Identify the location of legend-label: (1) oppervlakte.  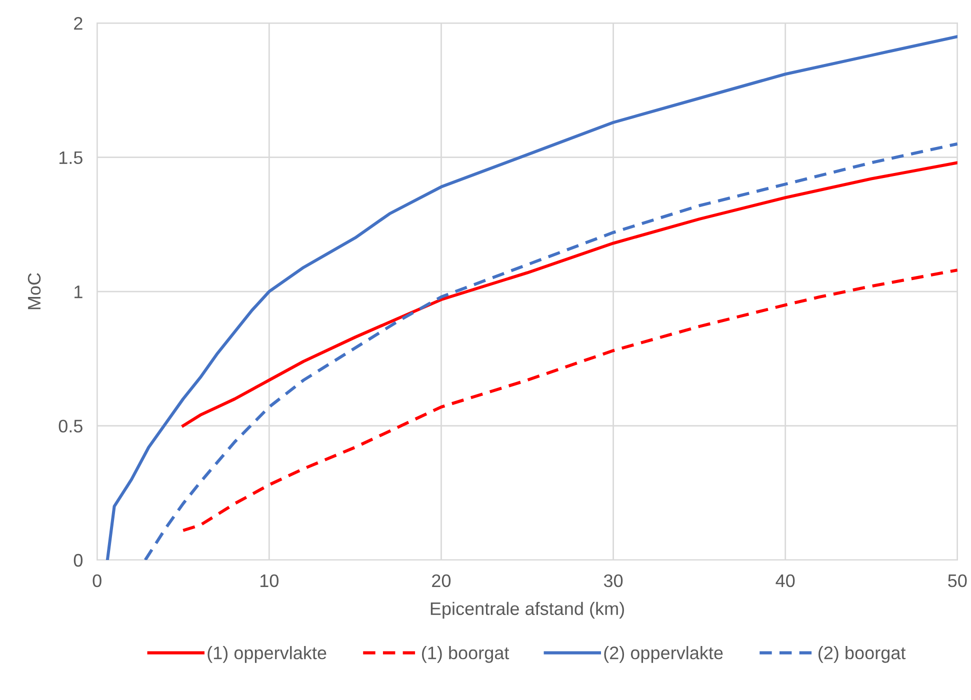
(267, 654).